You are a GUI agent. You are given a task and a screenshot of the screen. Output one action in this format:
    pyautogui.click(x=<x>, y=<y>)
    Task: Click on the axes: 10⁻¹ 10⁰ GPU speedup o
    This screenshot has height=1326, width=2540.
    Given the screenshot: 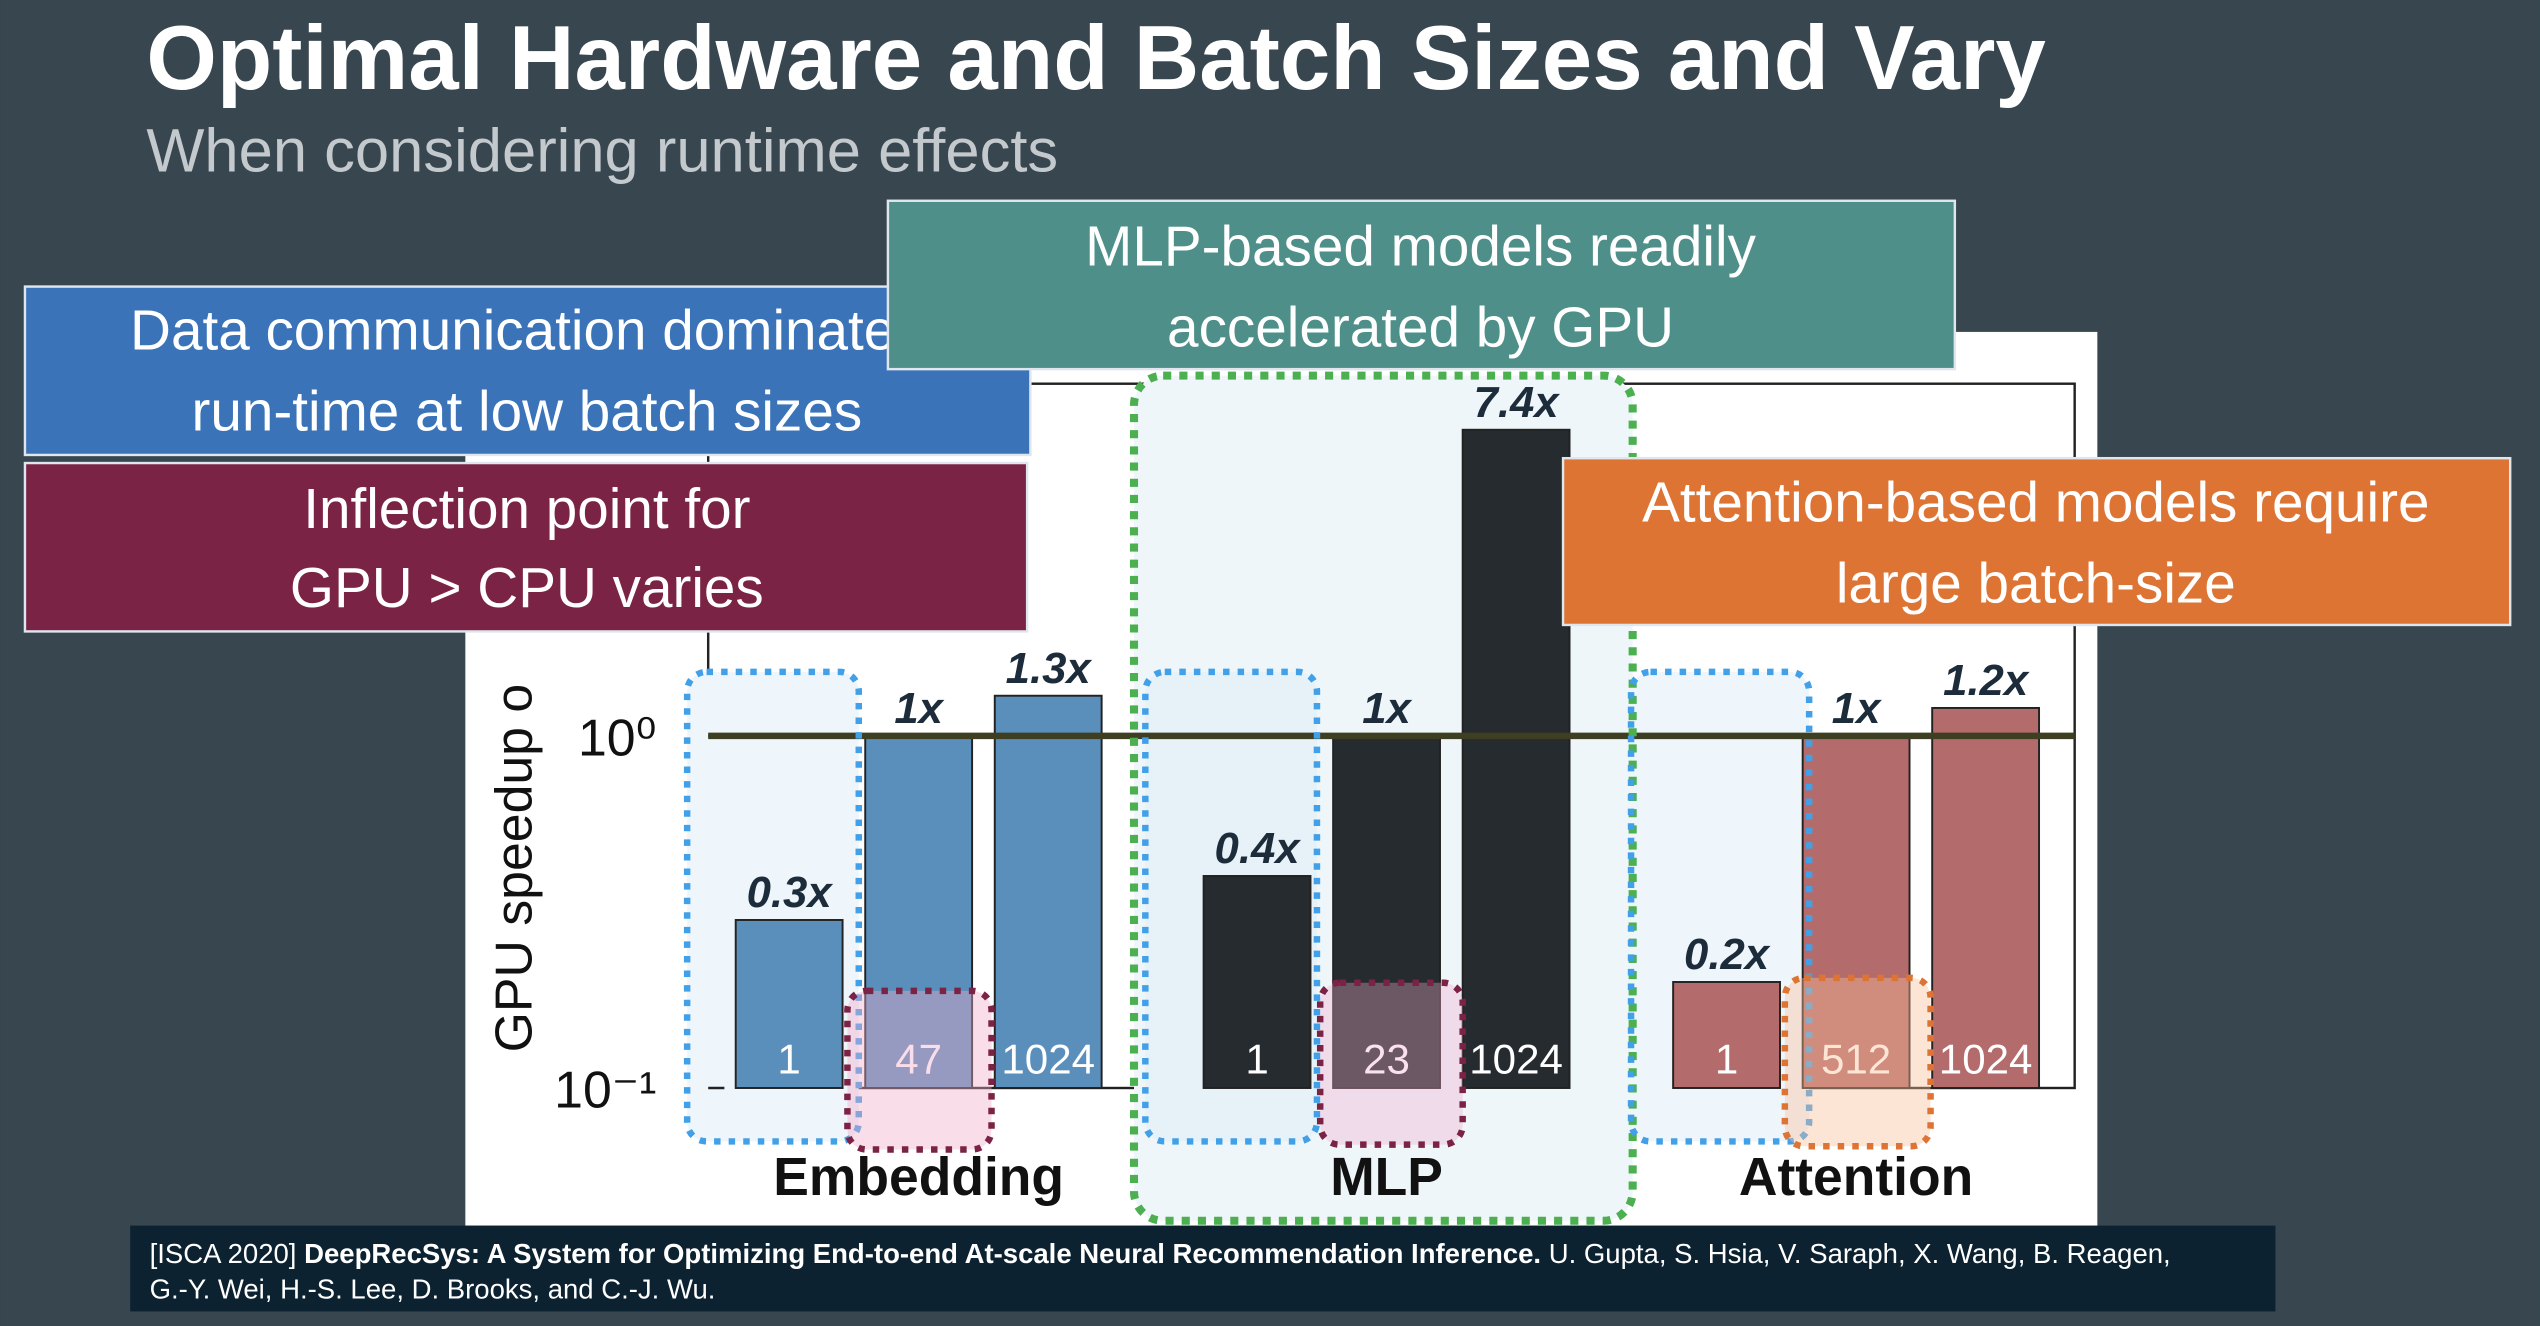 What is the action you would take?
    pyautogui.click(x=605, y=901)
    